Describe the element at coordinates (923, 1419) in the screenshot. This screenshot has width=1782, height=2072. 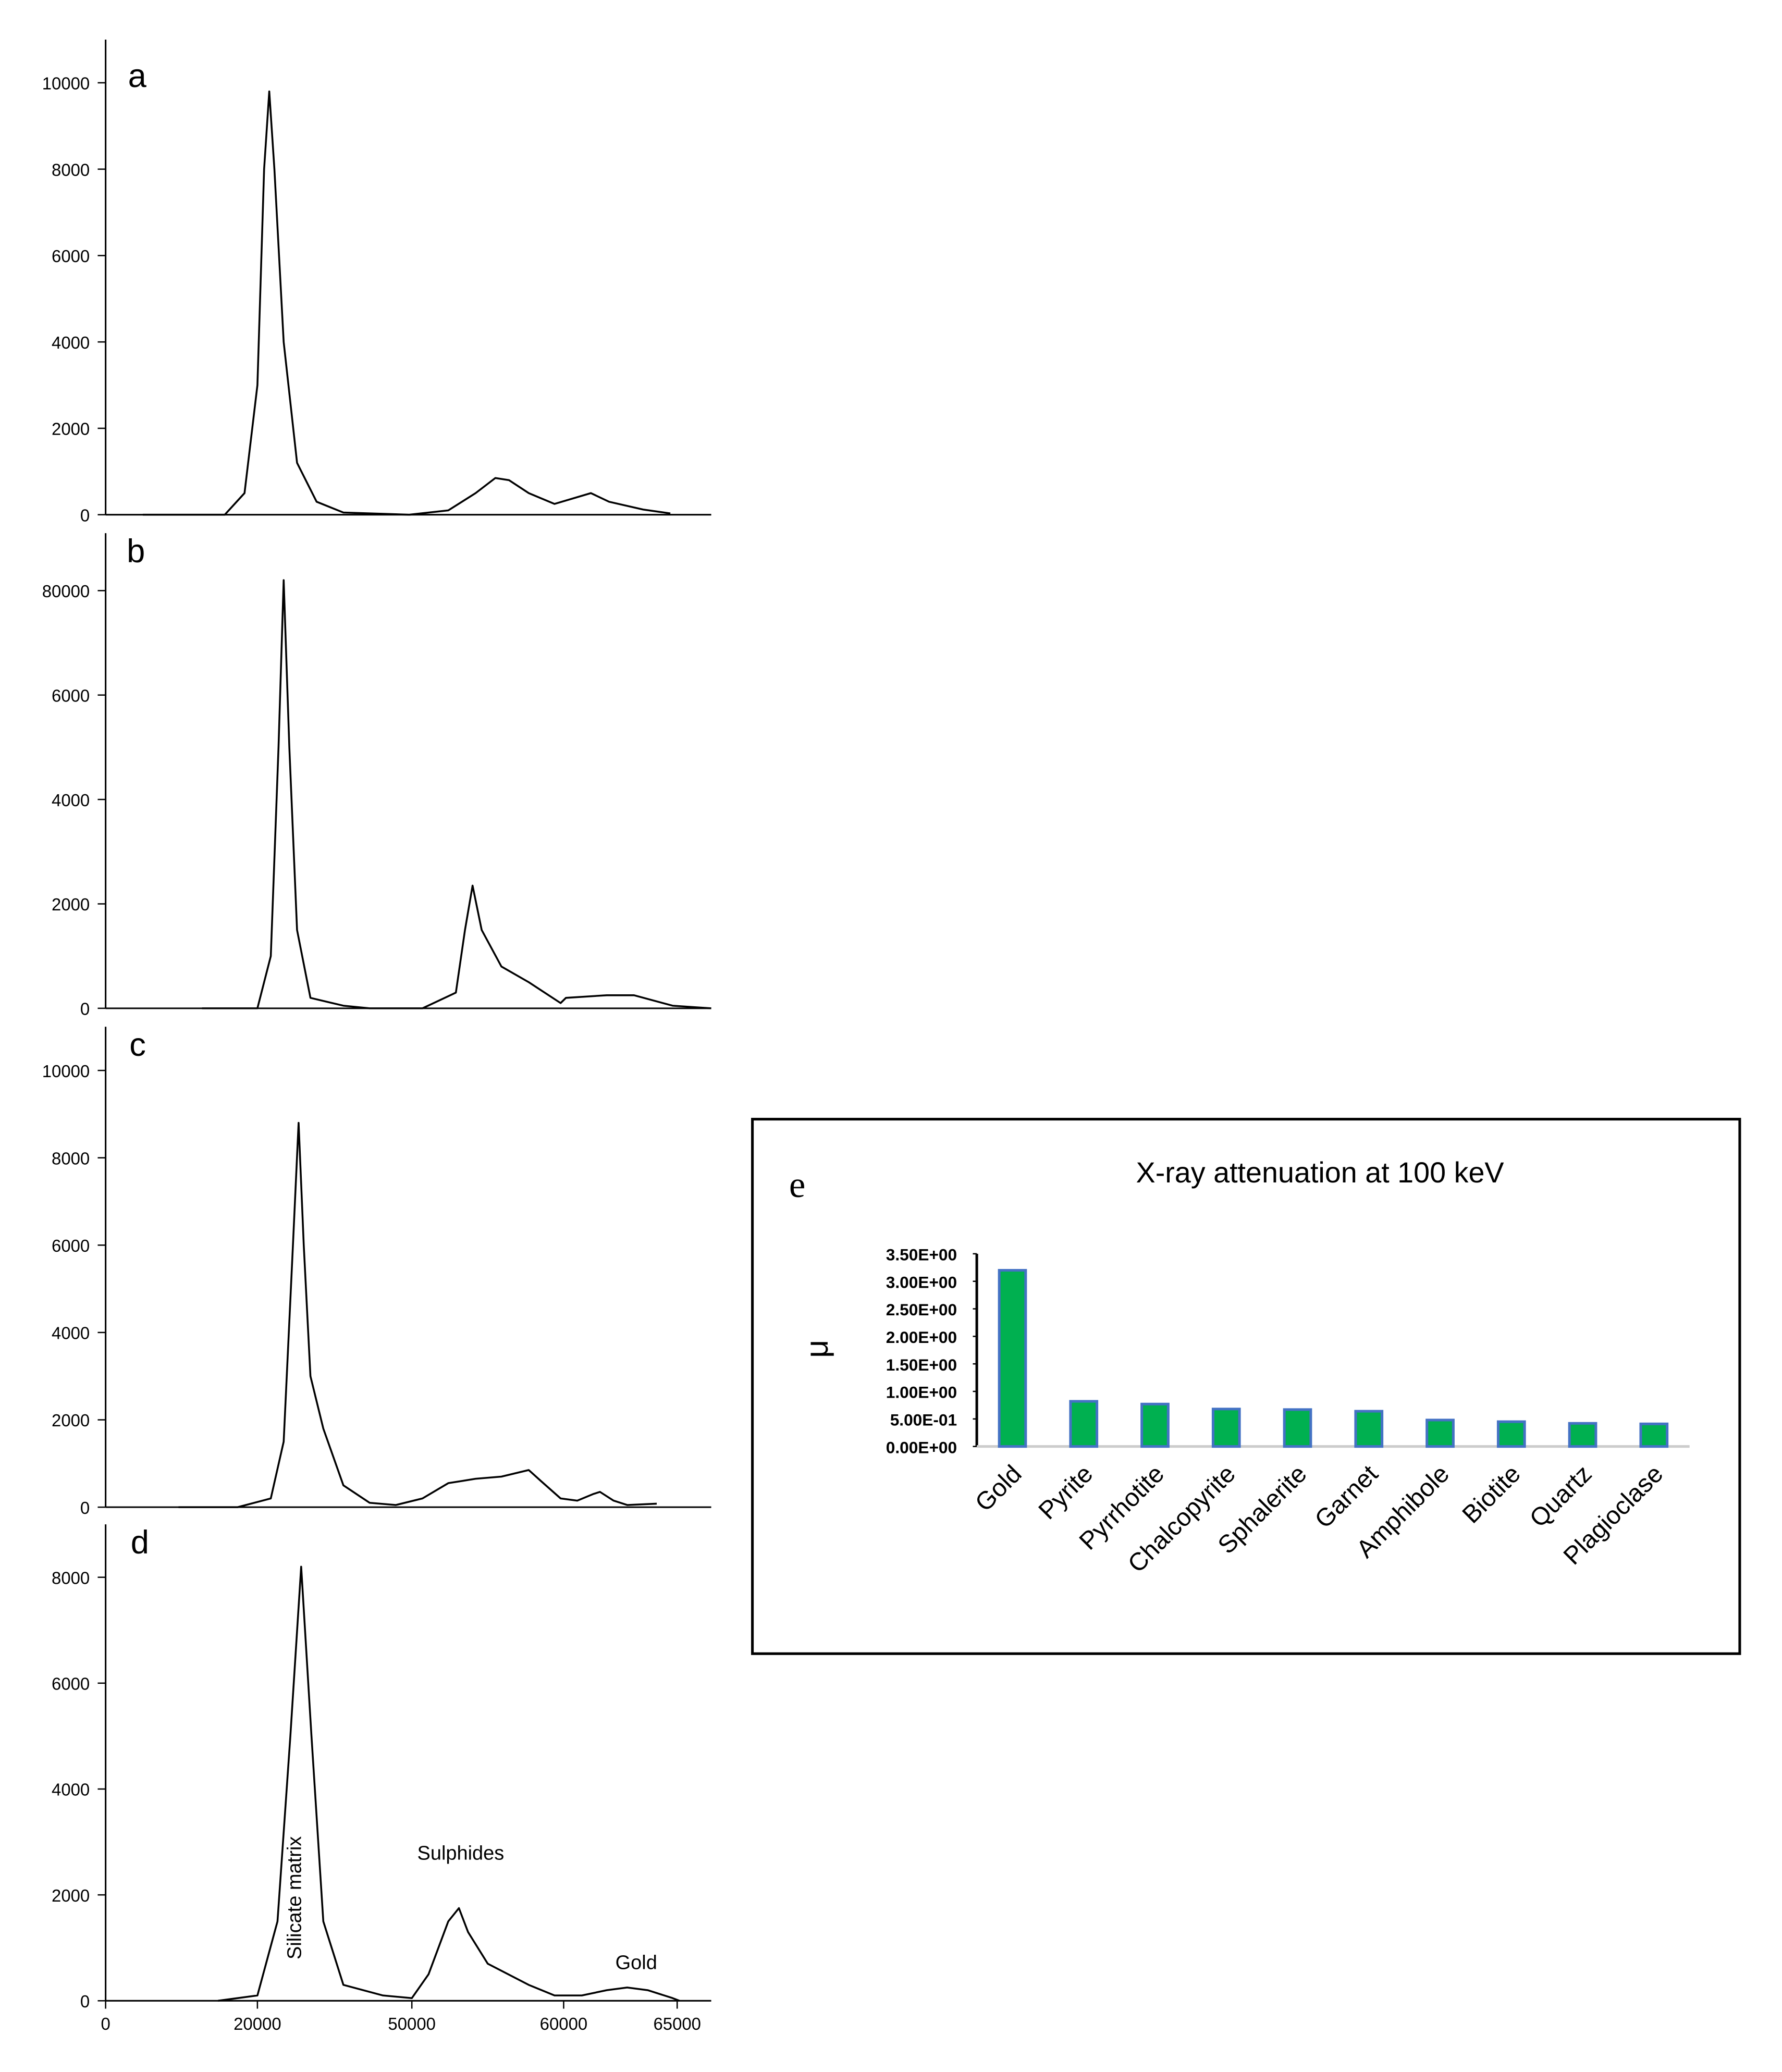
I see `y-tick-label: 5.00E-01` at that location.